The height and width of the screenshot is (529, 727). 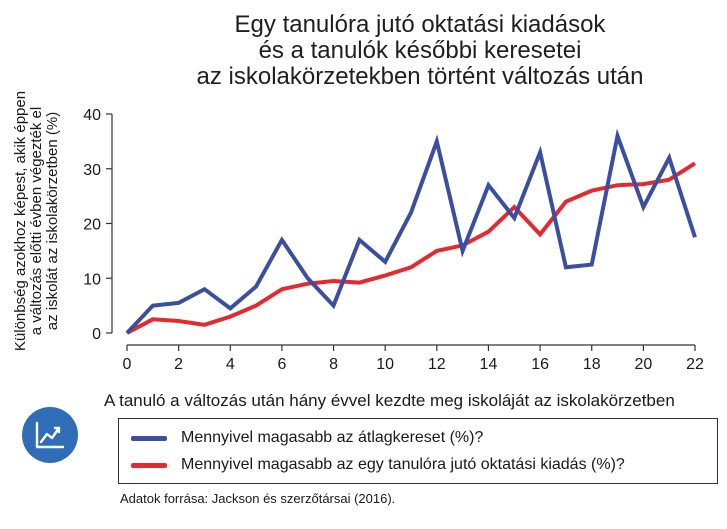 What do you see at coordinates (149, 465) in the screenshot?
I see `legend-swatch-red` at bounding box center [149, 465].